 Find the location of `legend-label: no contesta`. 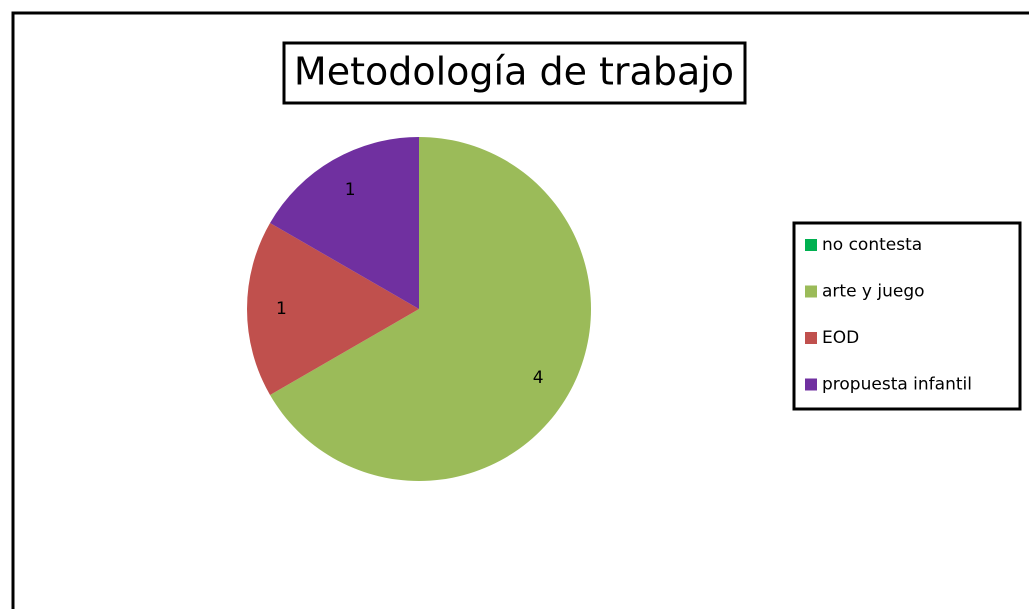

legend-label: no contesta is located at coordinates (872, 245).